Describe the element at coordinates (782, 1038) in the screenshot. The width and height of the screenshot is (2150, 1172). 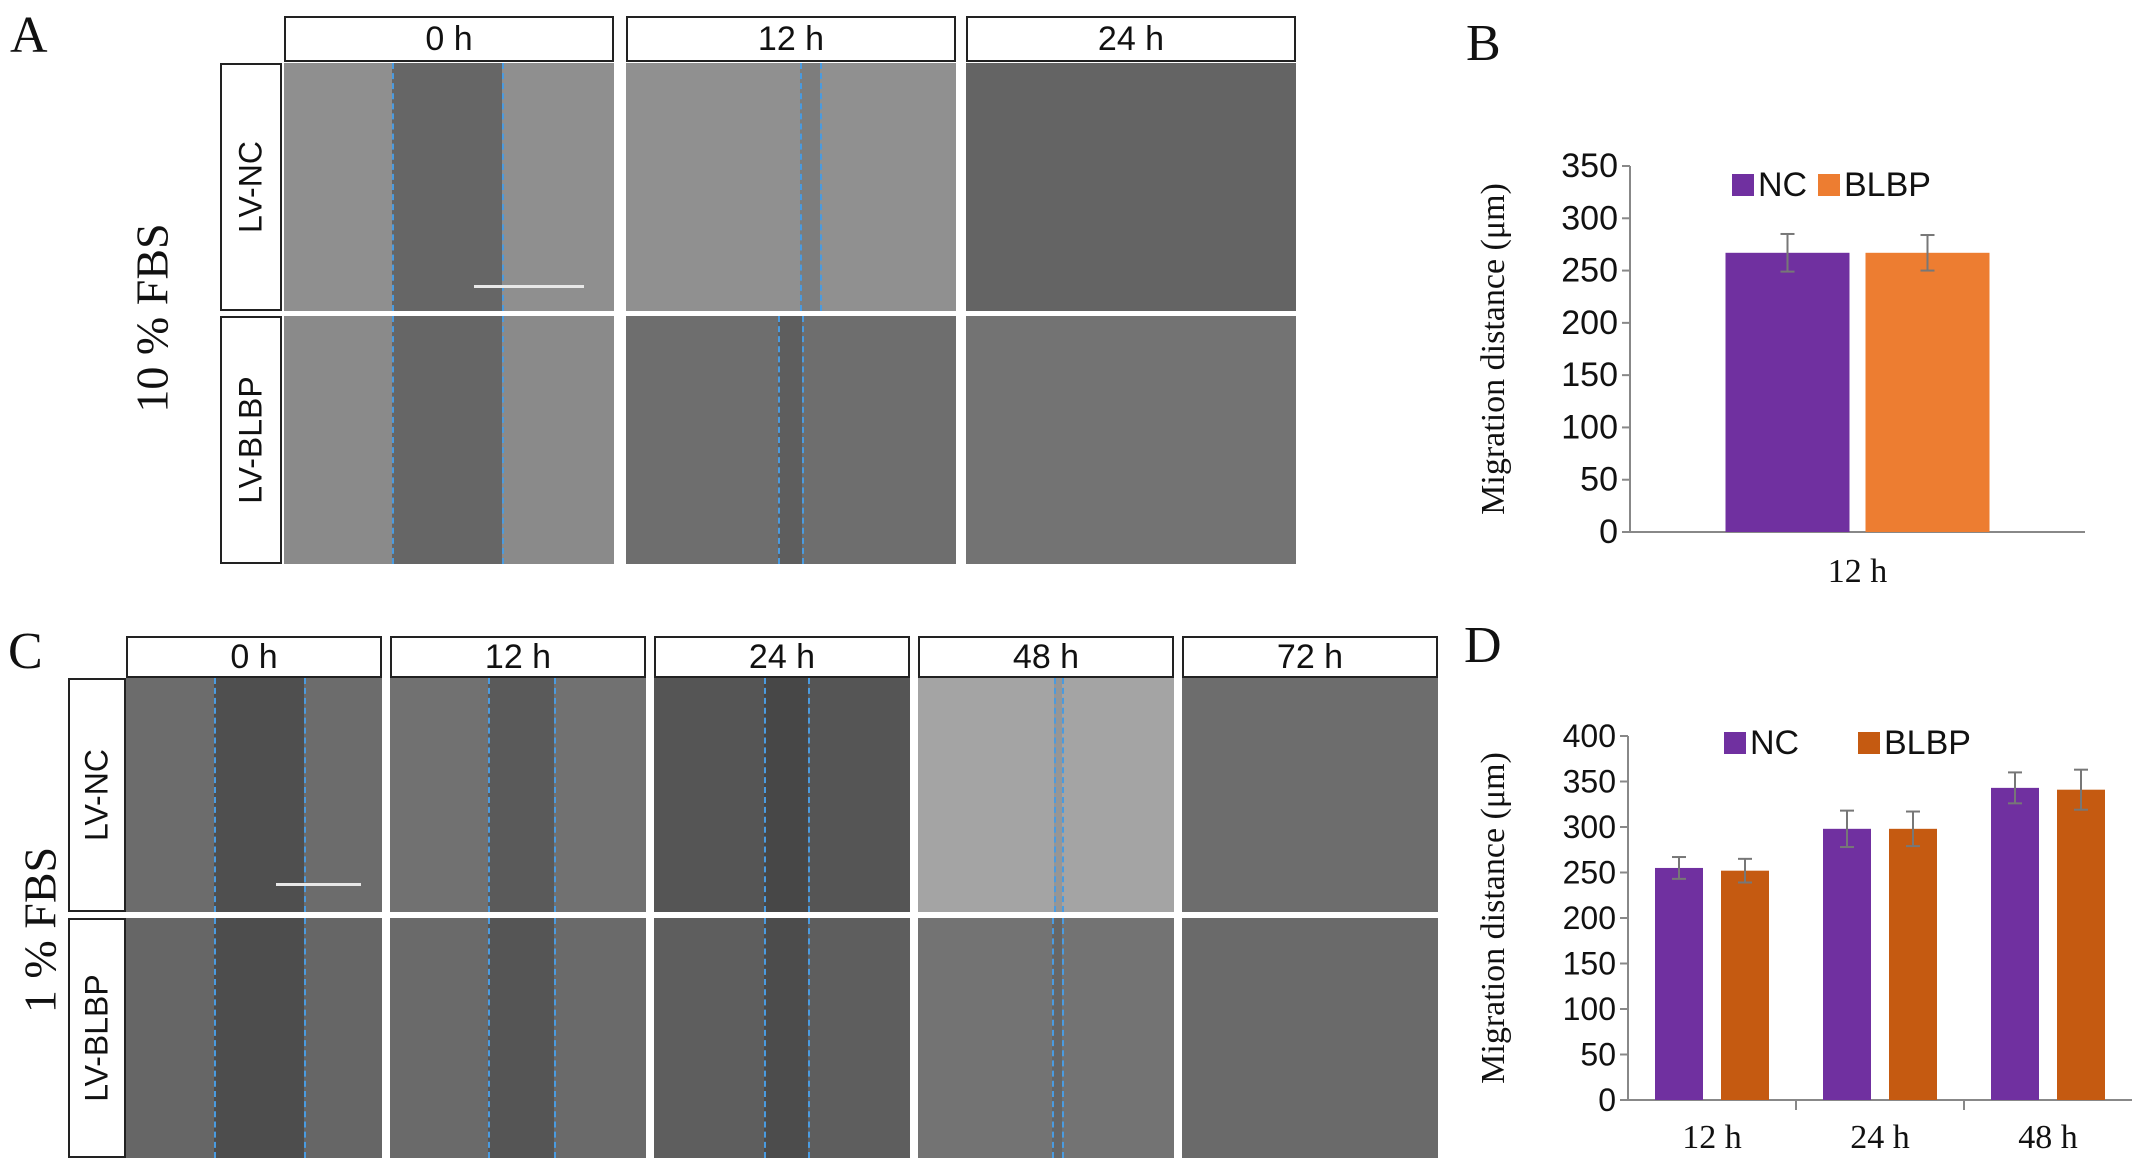
I see `micrograph-c-blbp-24h` at that location.